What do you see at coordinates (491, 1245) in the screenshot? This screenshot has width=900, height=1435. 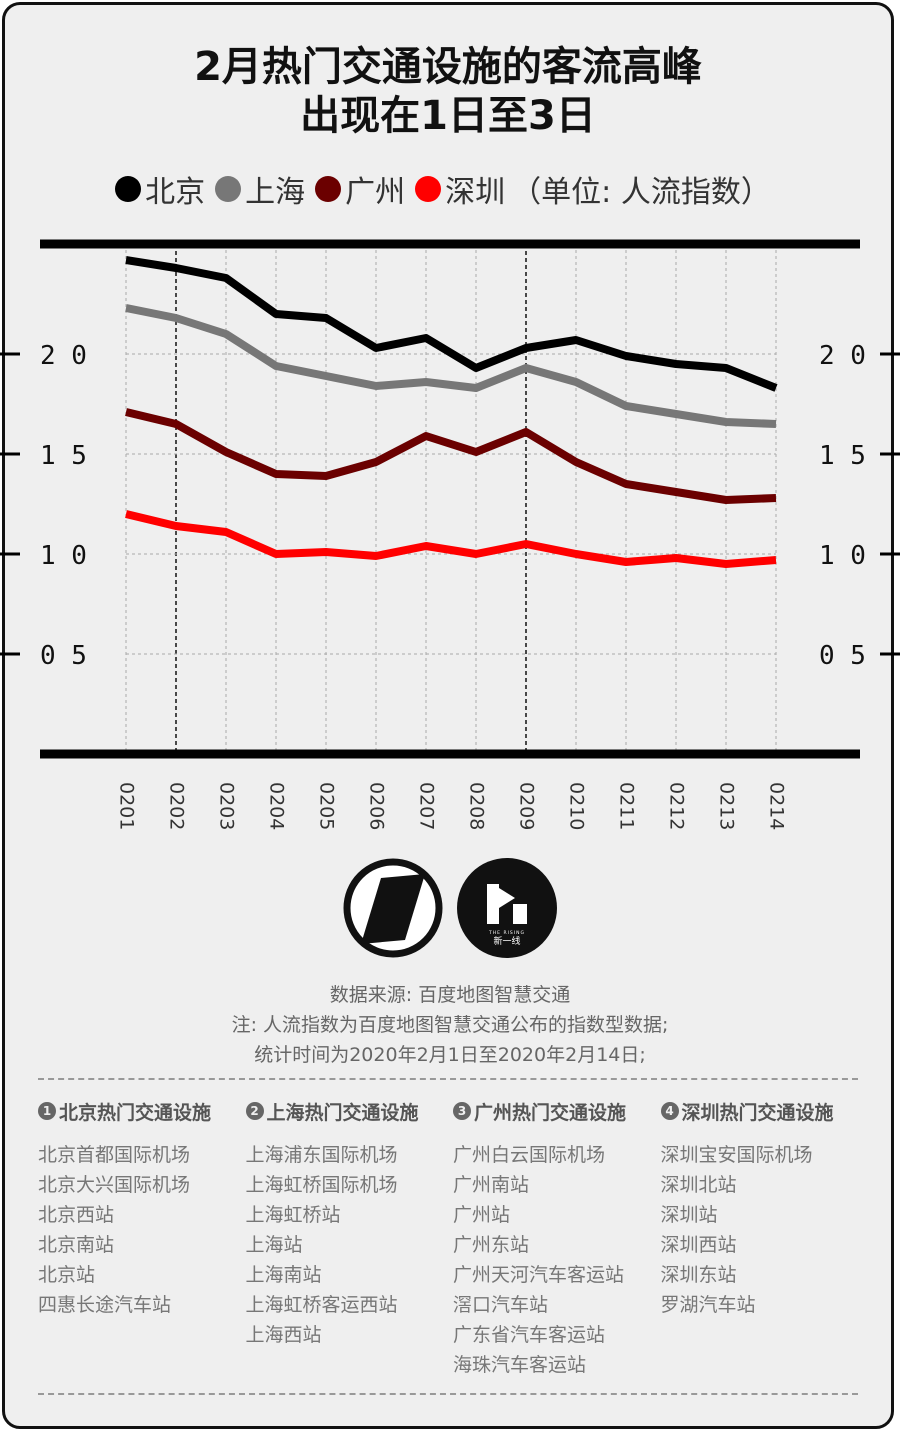 I see `list-item: 广州东站` at bounding box center [491, 1245].